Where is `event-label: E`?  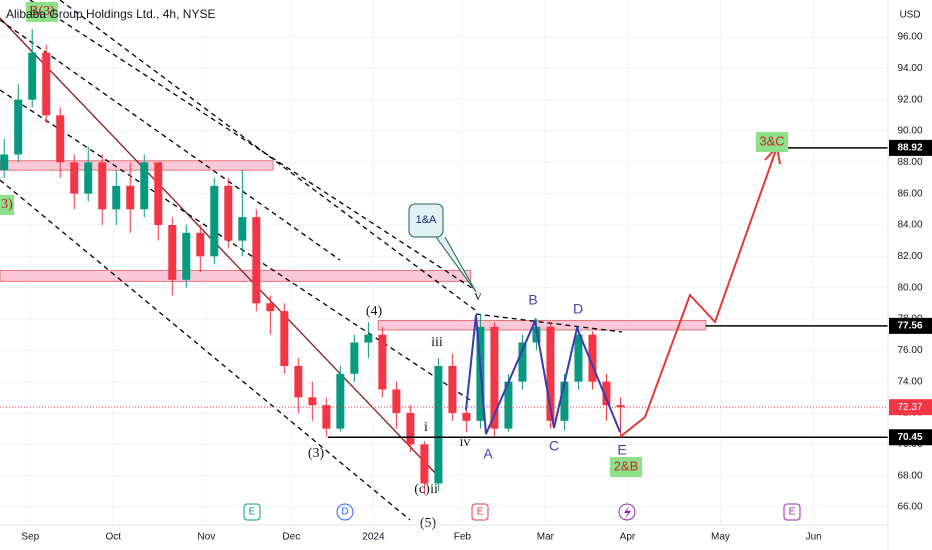 event-label: E is located at coordinates (480, 512).